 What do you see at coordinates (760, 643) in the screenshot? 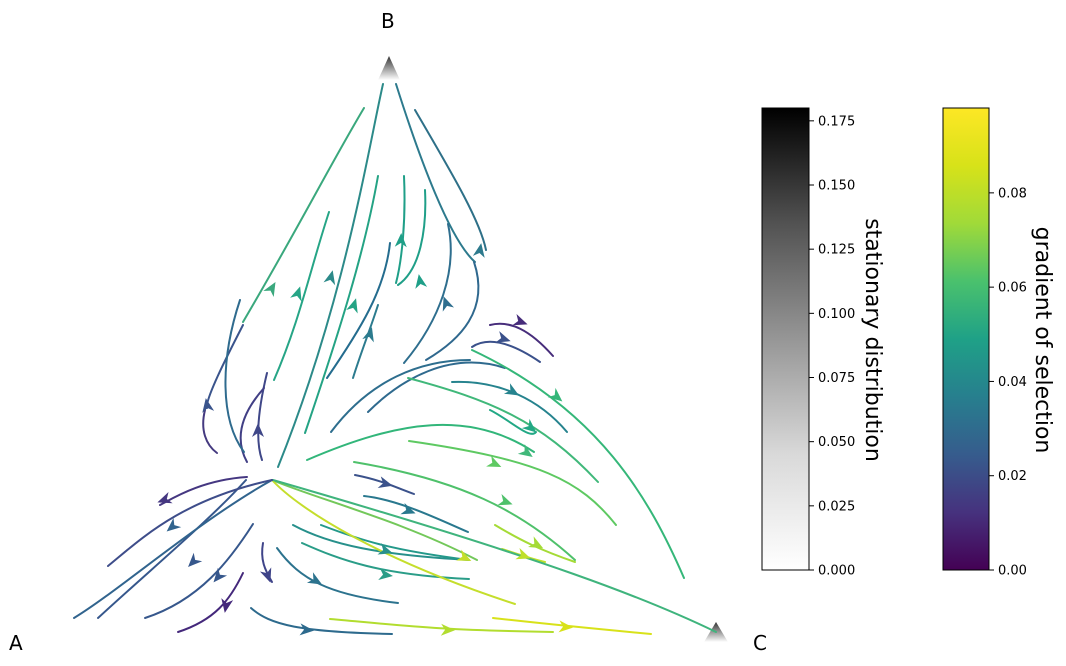
I see `vertex-label-c: C` at bounding box center [760, 643].